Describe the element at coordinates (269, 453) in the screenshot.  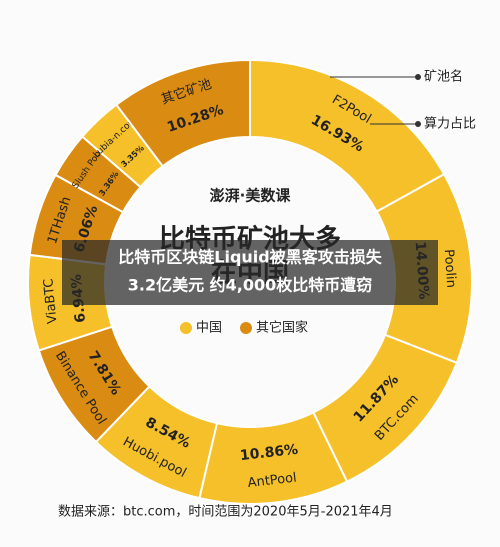
I see `slice-value: 10.86%` at that location.